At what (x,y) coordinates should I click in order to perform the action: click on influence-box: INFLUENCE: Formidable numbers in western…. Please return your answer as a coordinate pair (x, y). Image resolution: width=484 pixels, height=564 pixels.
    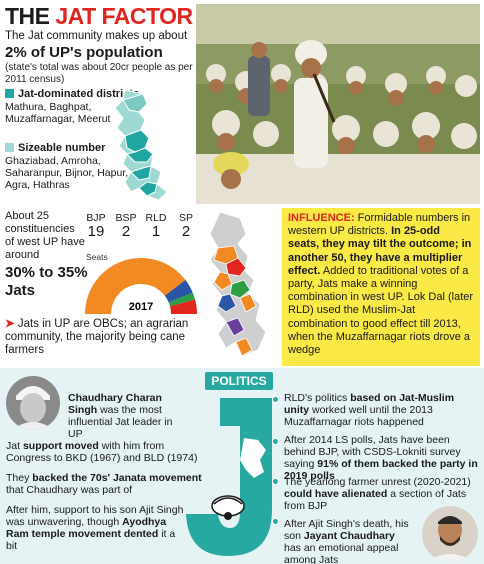
    Looking at the image, I should click on (381, 287).